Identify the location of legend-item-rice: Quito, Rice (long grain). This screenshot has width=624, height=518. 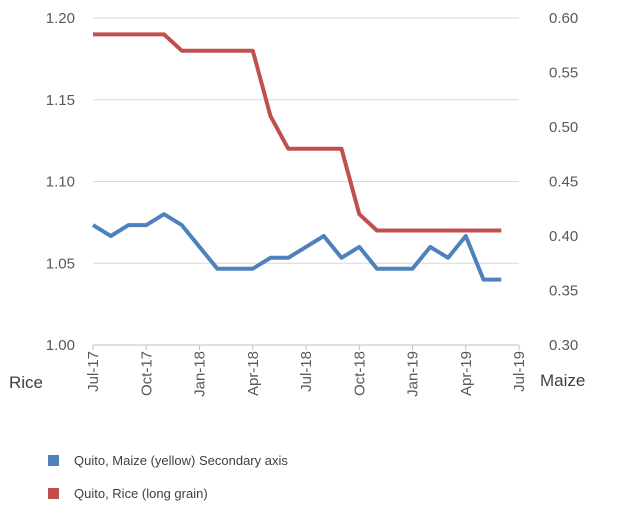
(168, 493).